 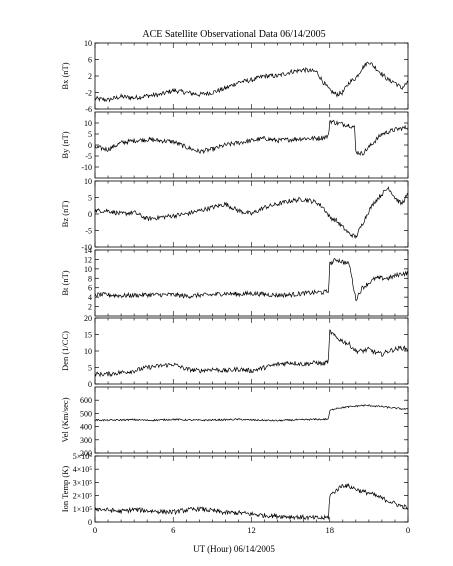 I want to click on y-axis-label: By (nT), so click(x=65, y=144).